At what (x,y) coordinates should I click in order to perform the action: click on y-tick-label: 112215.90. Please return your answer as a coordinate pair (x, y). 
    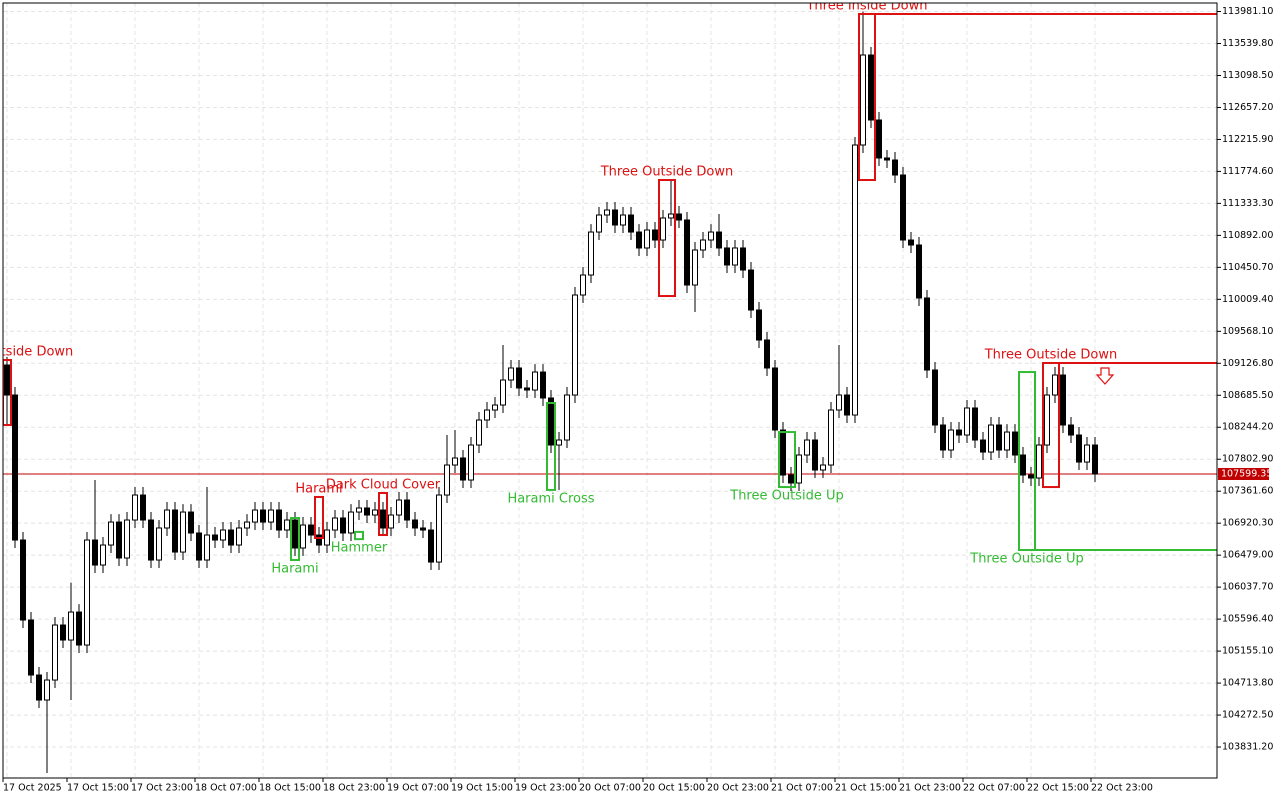
    Looking at the image, I should click on (1247, 139).